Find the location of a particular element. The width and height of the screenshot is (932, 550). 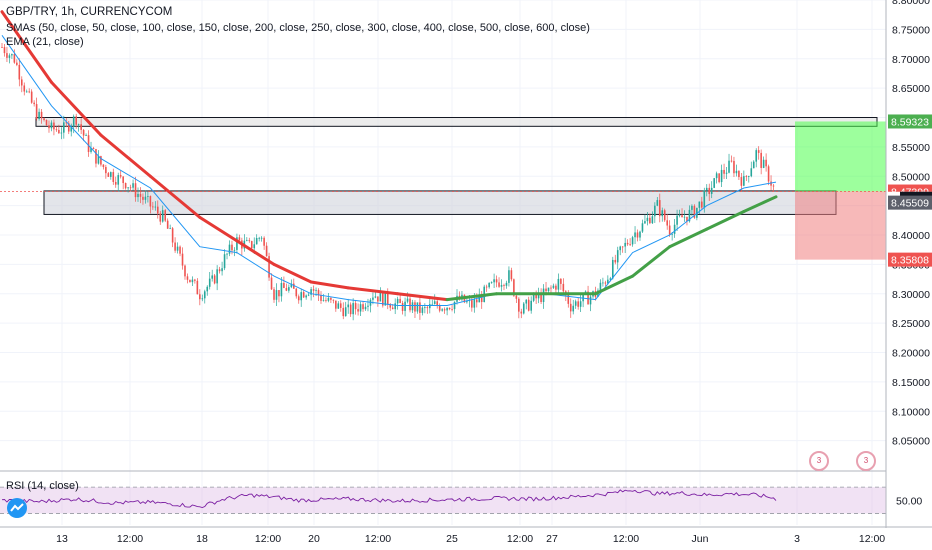

price-label-text: 8.35808 is located at coordinates (910, 261).